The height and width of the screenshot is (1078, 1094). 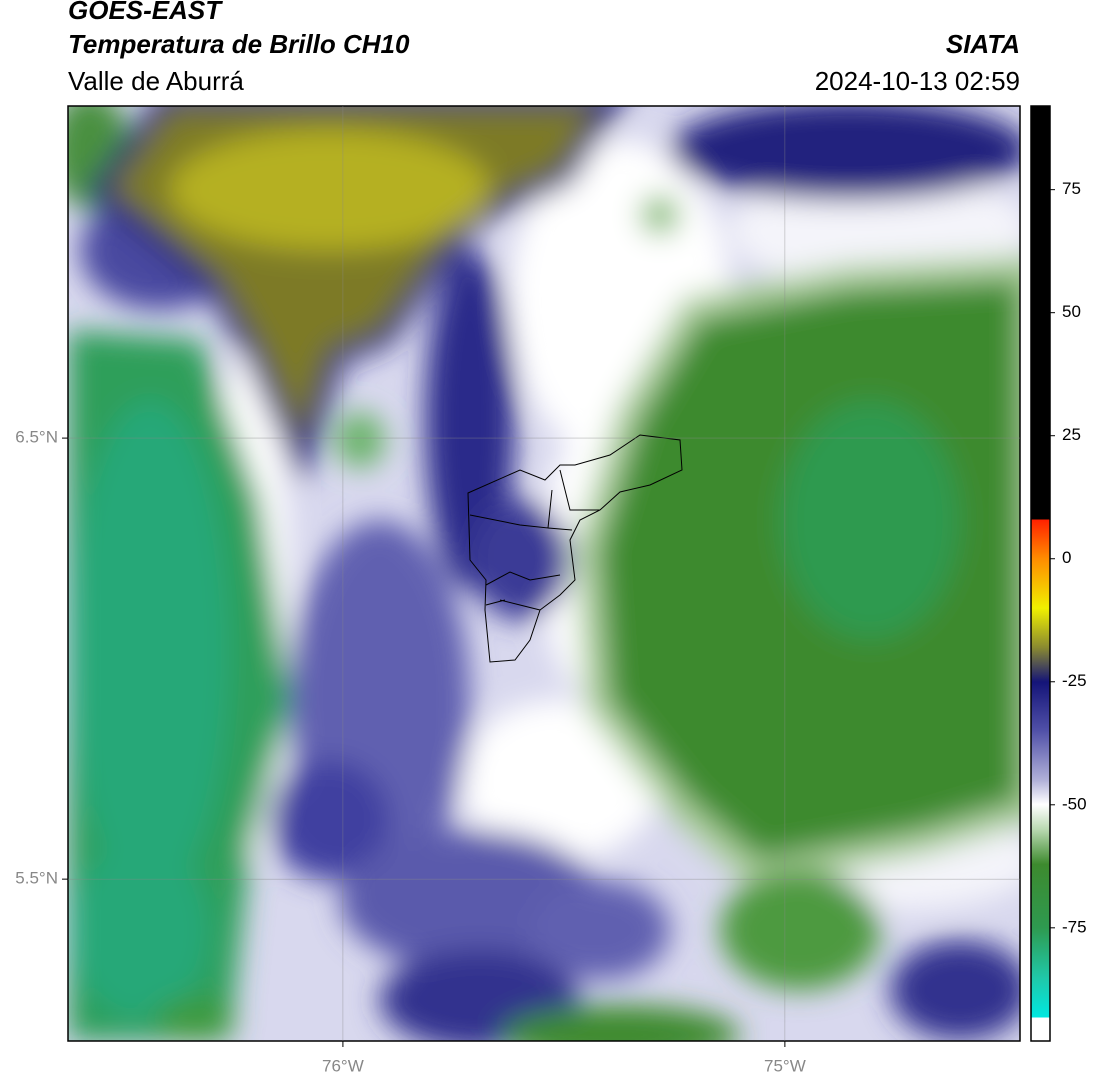 I want to click on colorbar-tick-label: 25, so click(x=1071, y=434).